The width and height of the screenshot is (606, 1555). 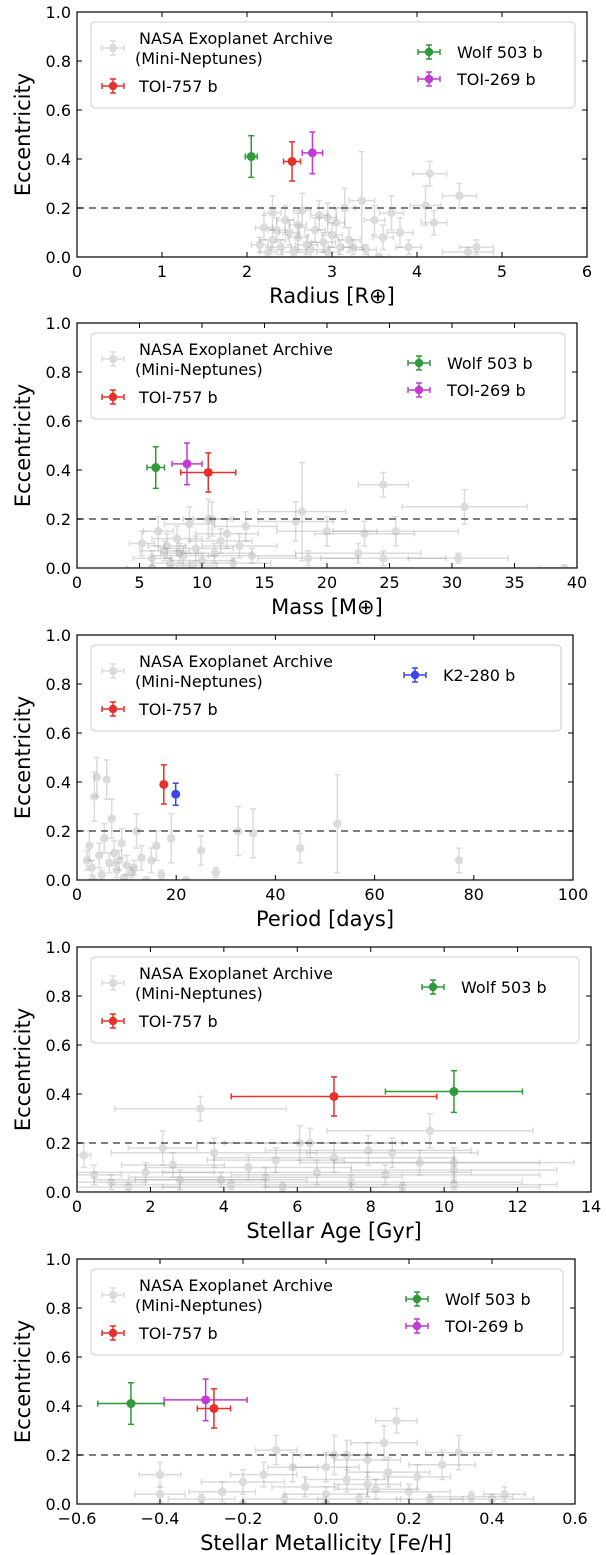 What do you see at coordinates (77, 1206) in the screenshot?
I see `x-tick-label: 0` at bounding box center [77, 1206].